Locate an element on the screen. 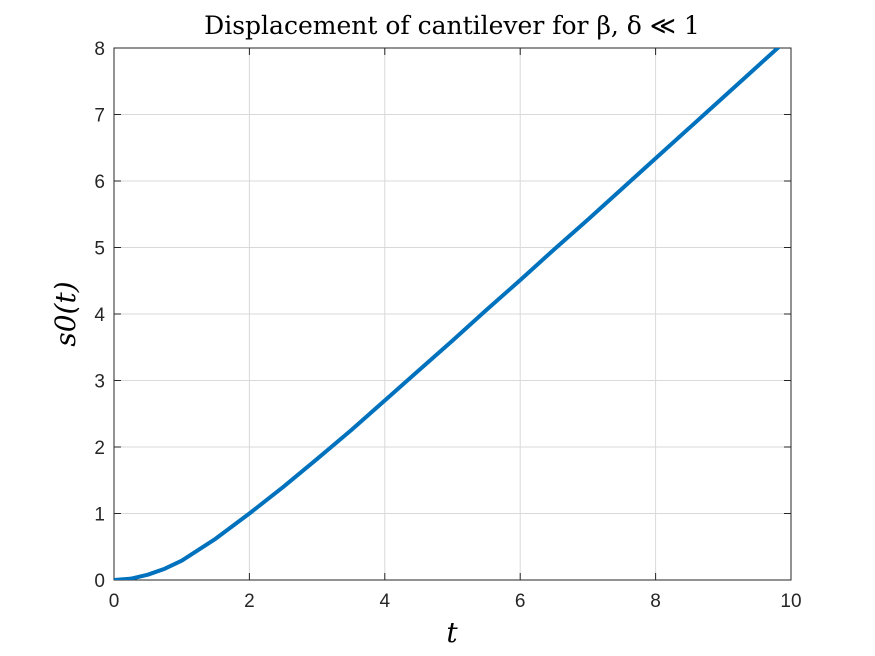 The image size is (875, 656). y-tick-label: 8 is located at coordinates (99, 49).